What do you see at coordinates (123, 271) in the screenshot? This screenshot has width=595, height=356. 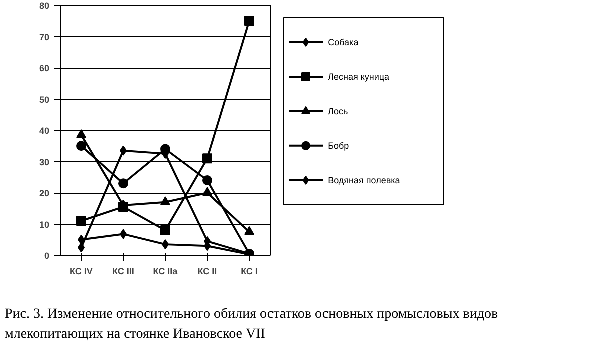 I see `x-tick-label: КС III` at bounding box center [123, 271].